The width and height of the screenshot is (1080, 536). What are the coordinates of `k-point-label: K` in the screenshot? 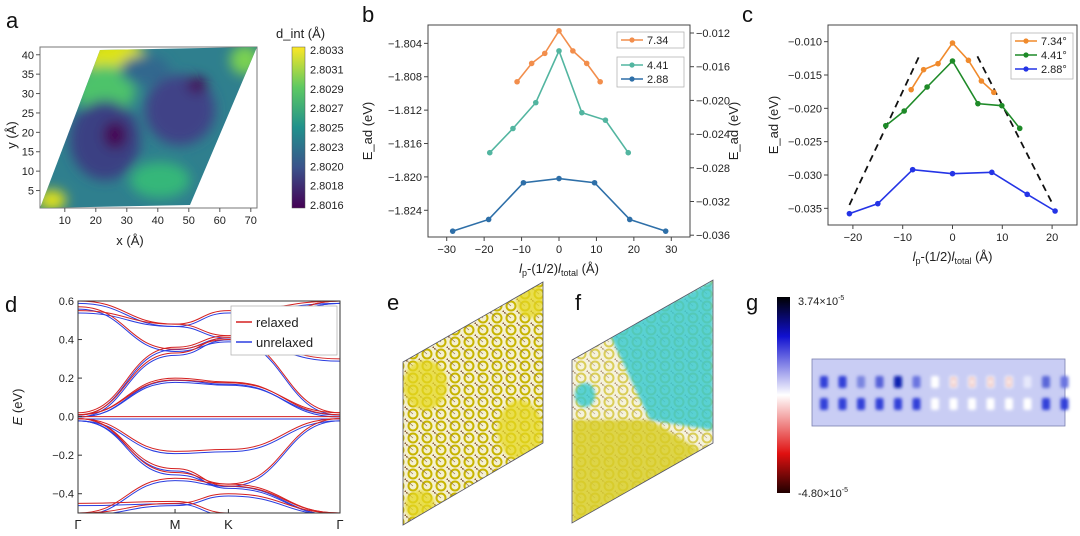 It's located at (228, 524).